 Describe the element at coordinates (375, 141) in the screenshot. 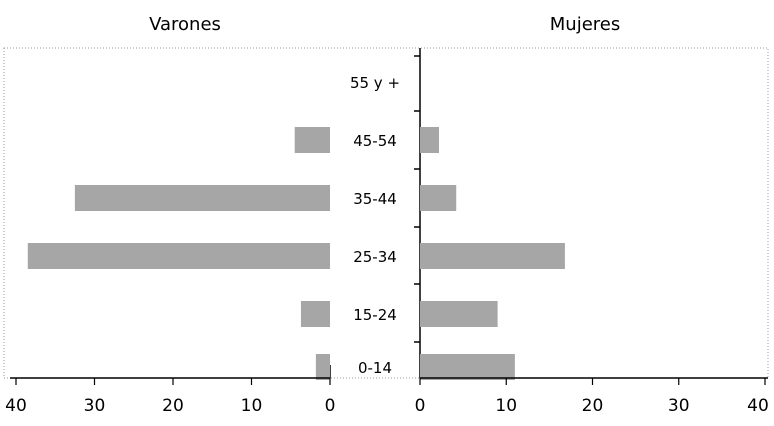

I see `category-label: 45-54` at that location.